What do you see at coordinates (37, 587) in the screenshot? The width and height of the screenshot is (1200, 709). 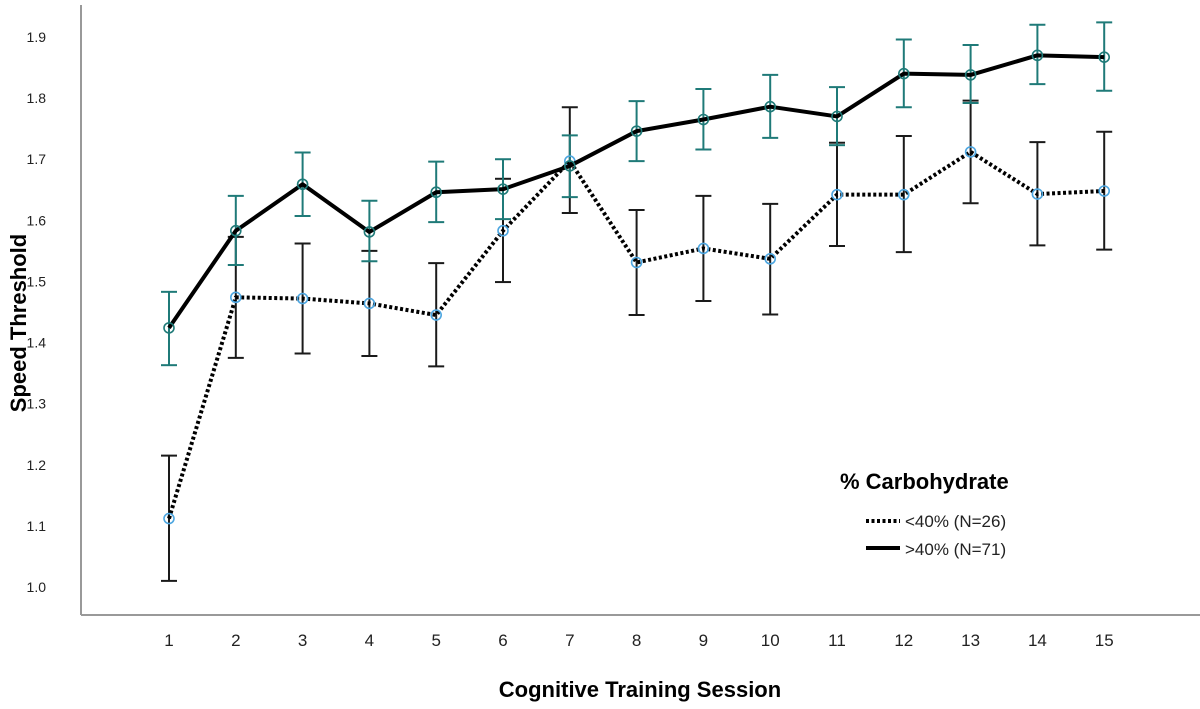 I see `y-tick-label: 1.0` at bounding box center [37, 587].